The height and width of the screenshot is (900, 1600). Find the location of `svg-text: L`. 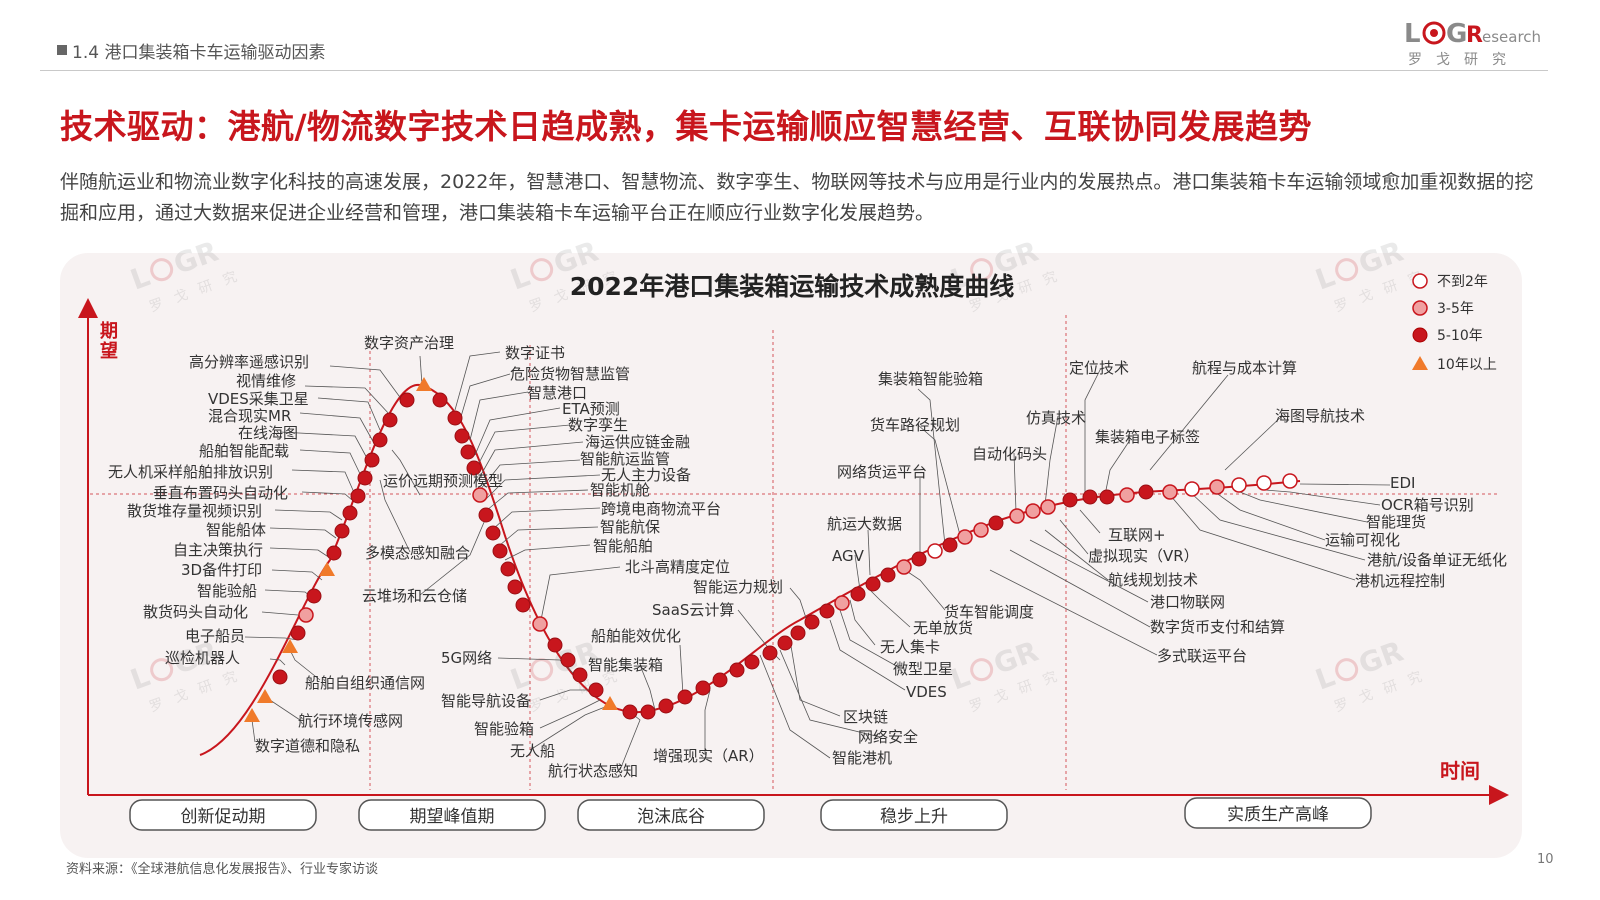

svg-text: L is located at coordinates (520, 277).